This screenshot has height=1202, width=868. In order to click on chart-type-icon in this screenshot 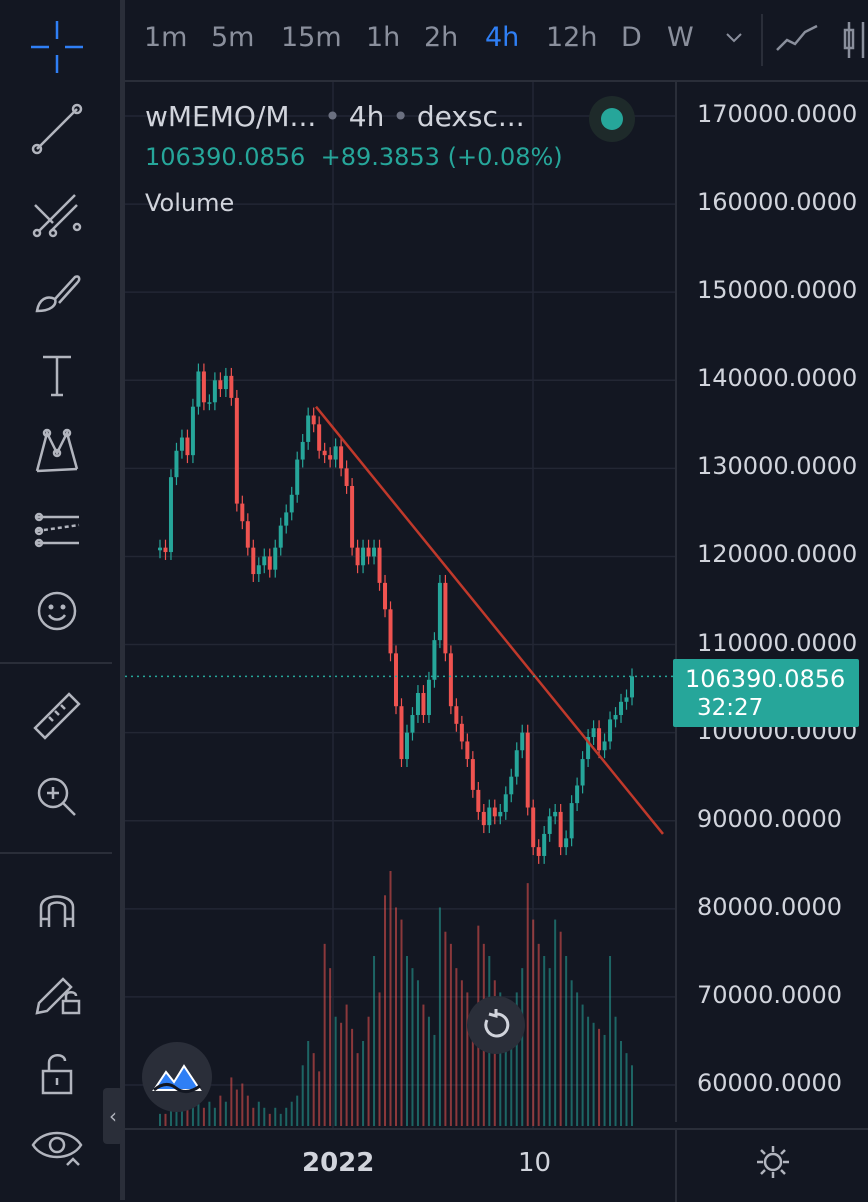, I will do `click(797, 40)`.